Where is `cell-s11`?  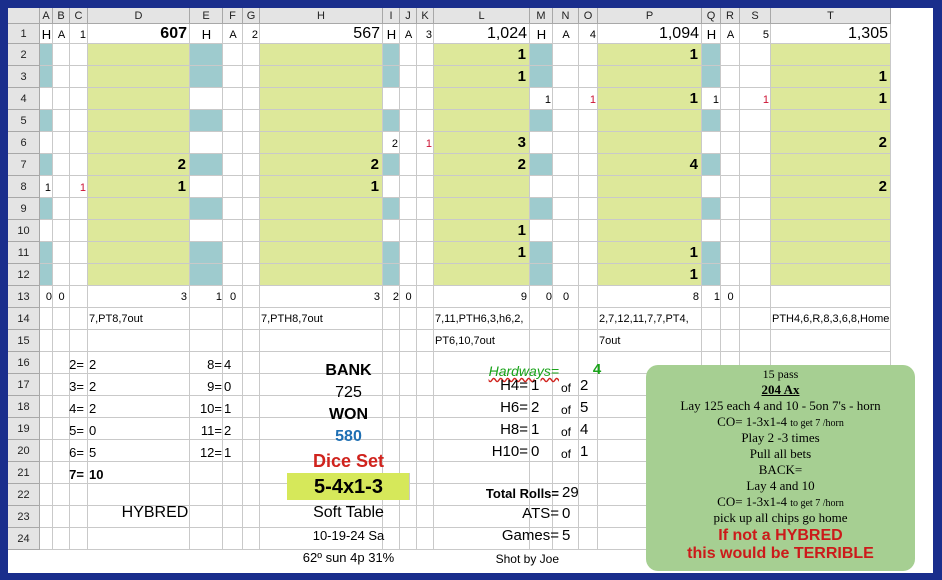 cell-s11 is located at coordinates (755, 253).